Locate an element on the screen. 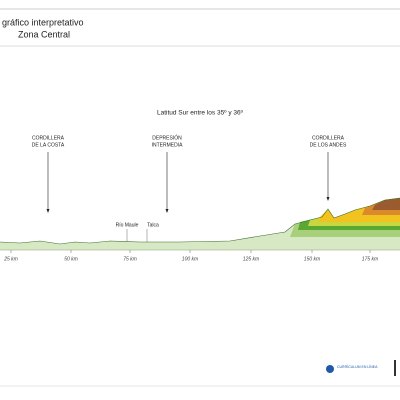  logo-mark is located at coordinates (395, 368).